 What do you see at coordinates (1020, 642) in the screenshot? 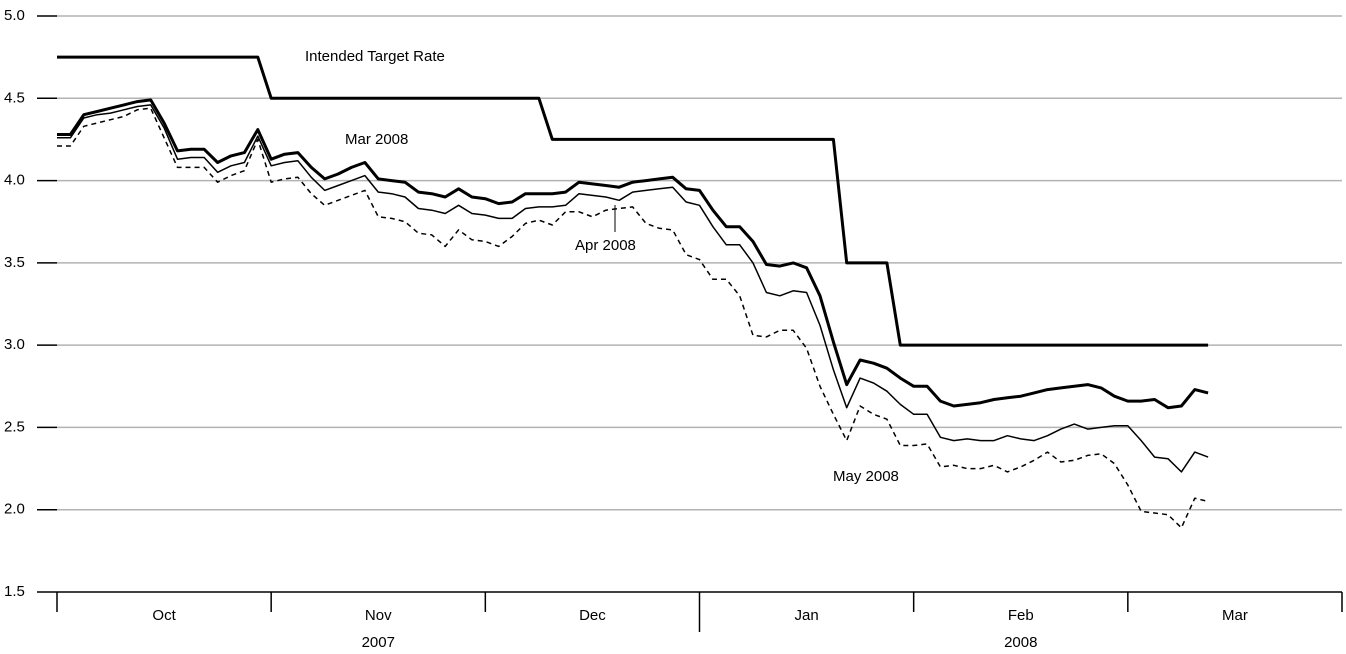
I see `year-label: 2008` at bounding box center [1020, 642].